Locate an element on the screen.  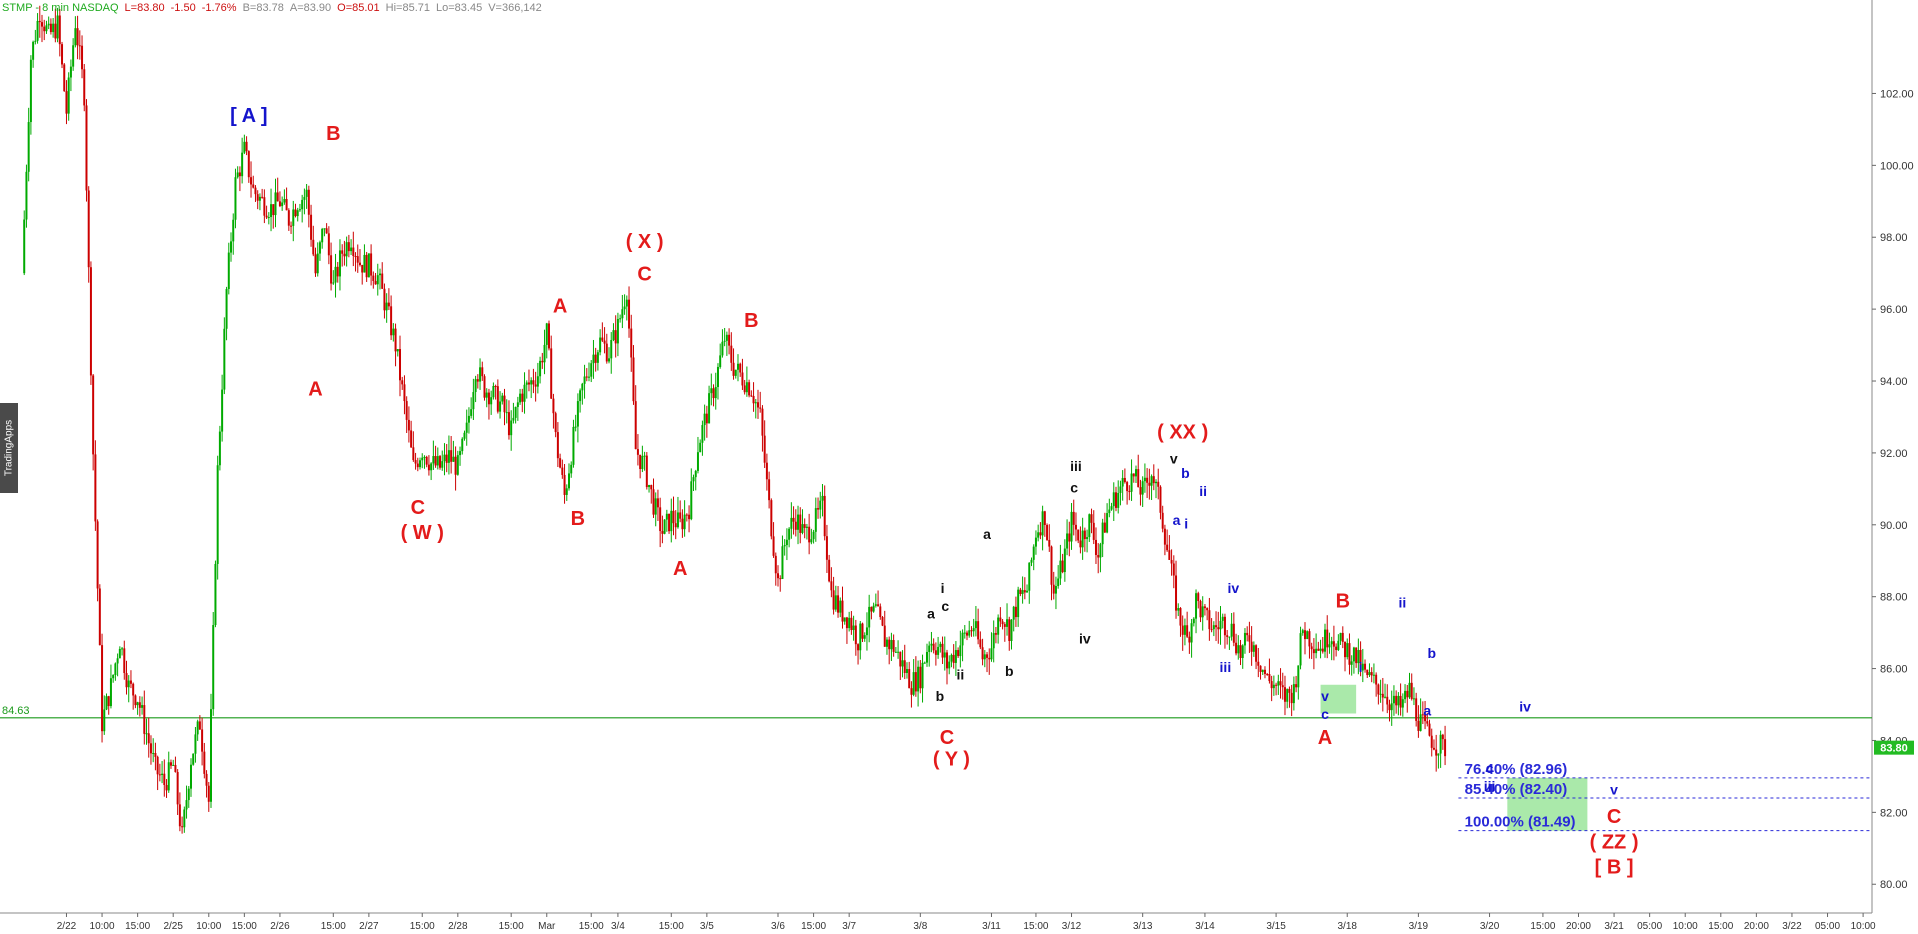
x-tick-label: 15:00 is located at coordinates (137, 926).